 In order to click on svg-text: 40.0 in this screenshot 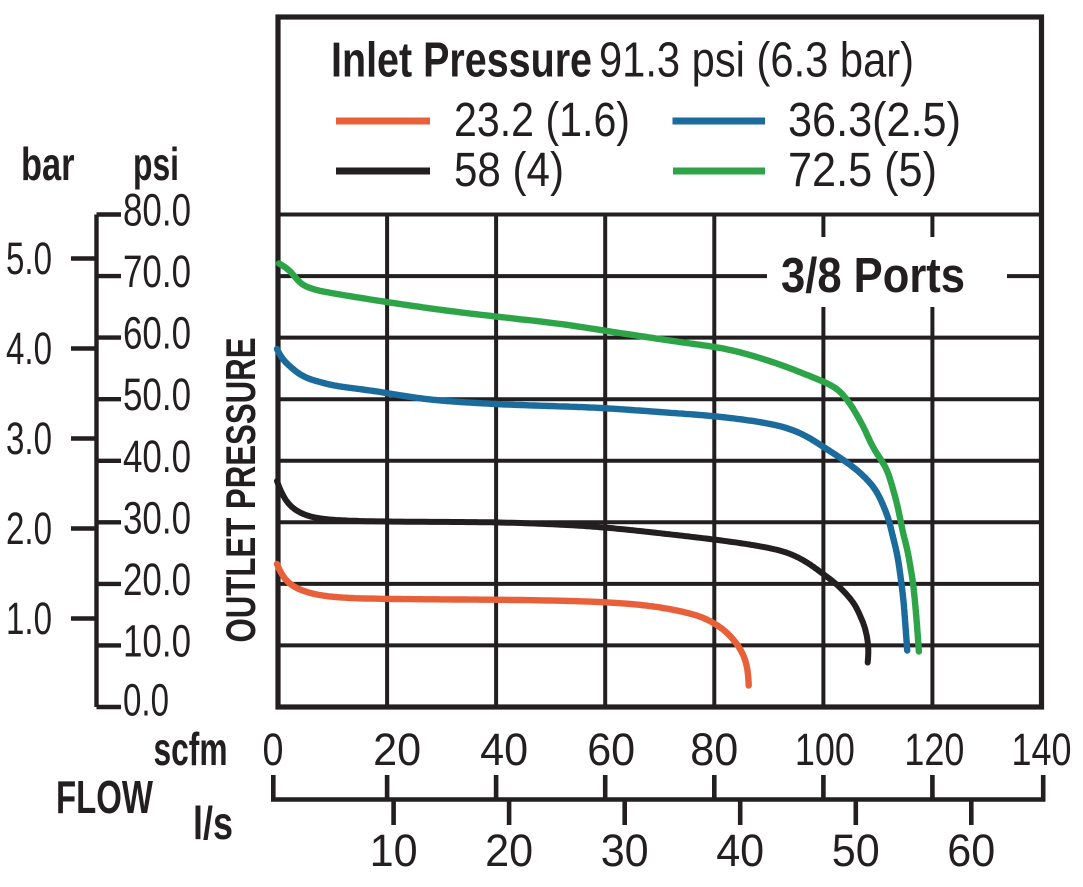, I will do `click(157, 456)`.